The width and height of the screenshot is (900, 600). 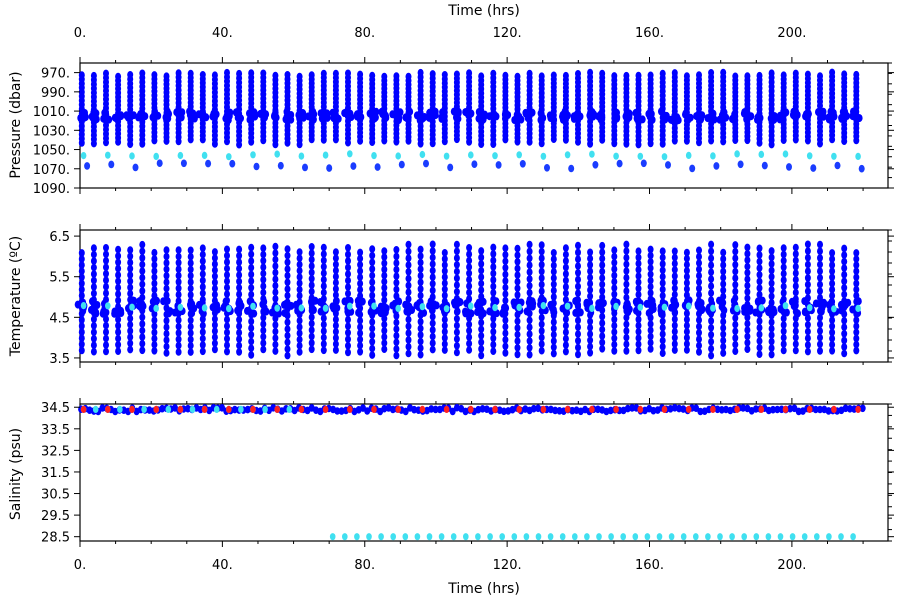 What do you see at coordinates (208, 163) in the screenshot?
I see `pressure-bottom-point` at bounding box center [208, 163].